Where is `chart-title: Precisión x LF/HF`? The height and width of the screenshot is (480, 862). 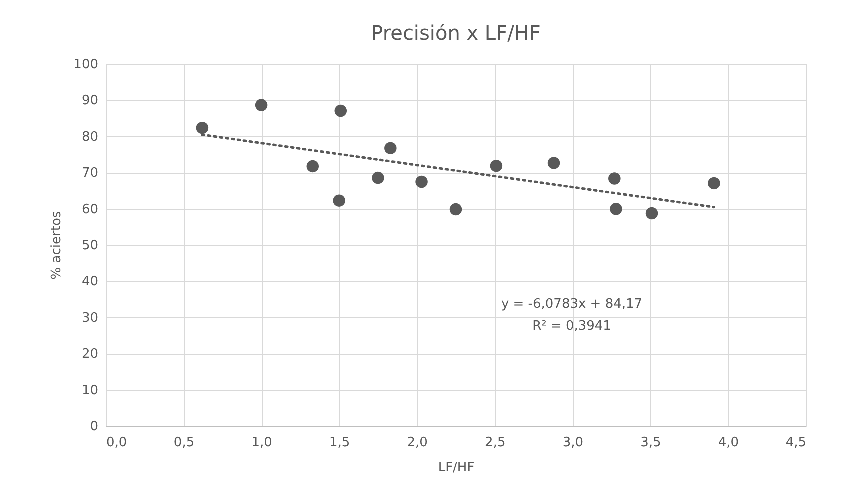
chart-title: Precisión x LF/HF is located at coordinates (456, 33).